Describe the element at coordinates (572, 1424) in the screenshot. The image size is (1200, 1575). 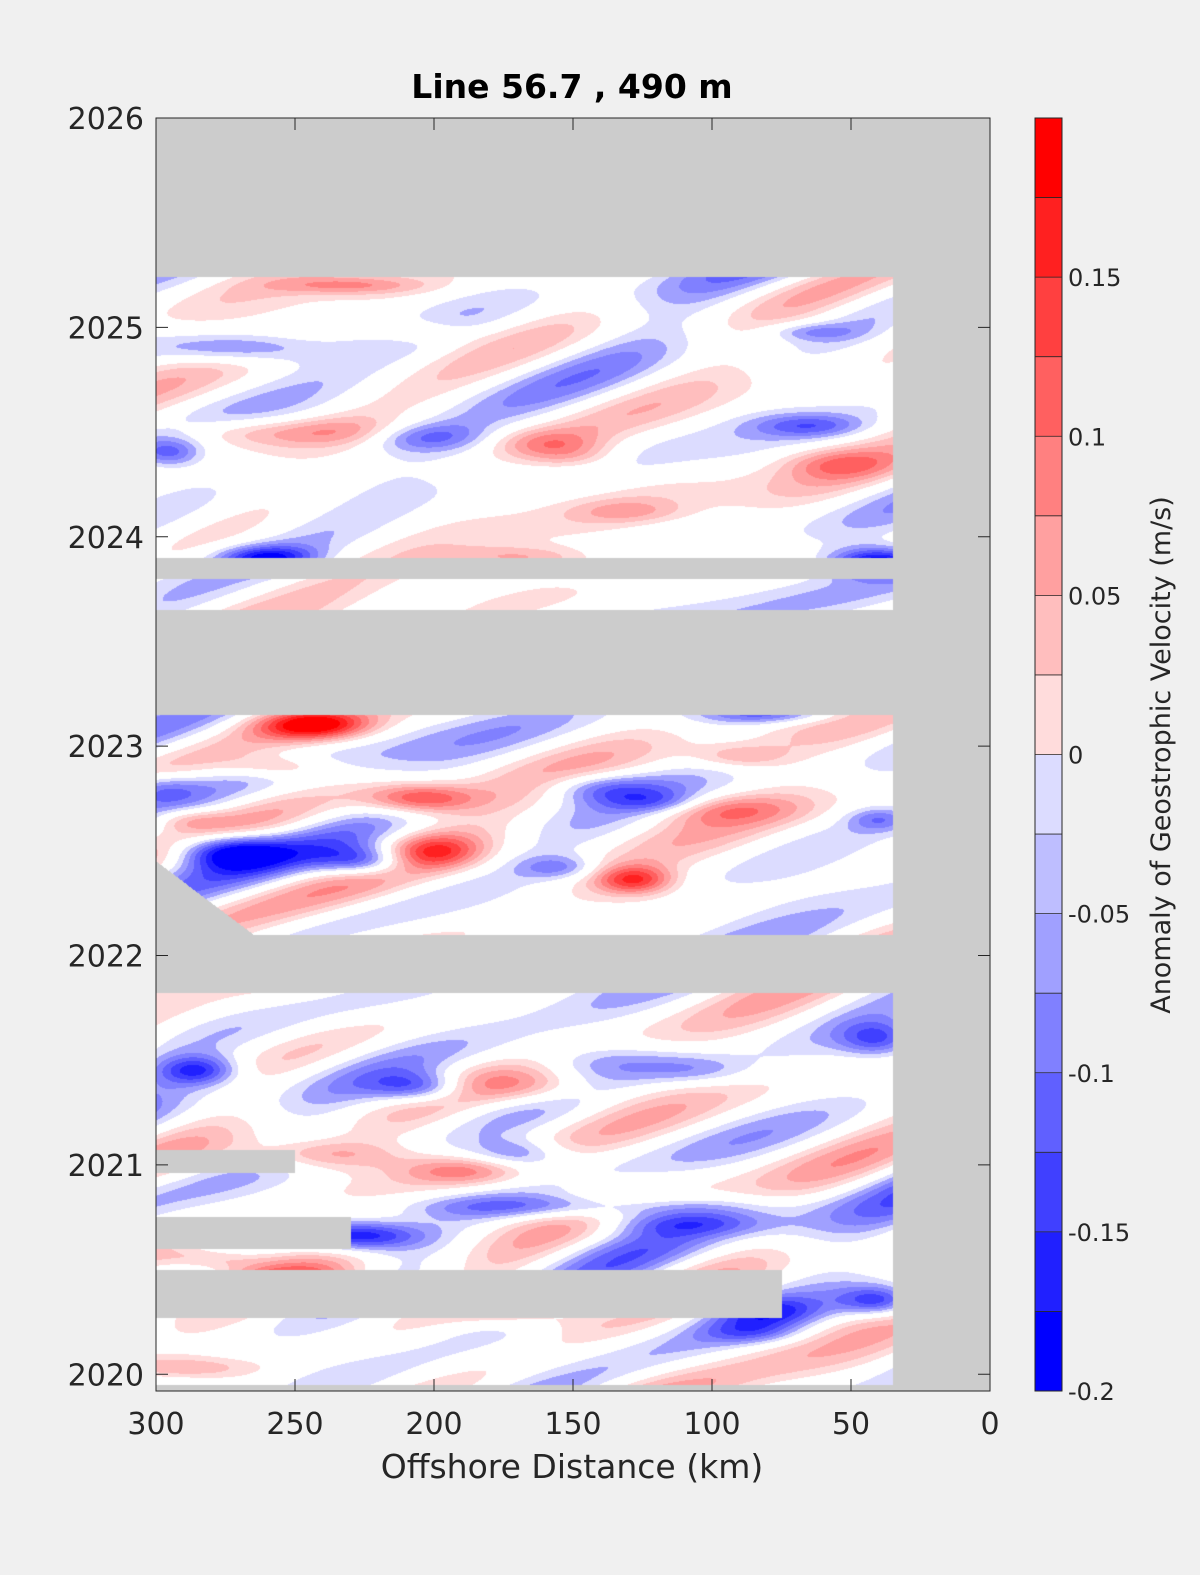
I see `x-tick-label: 150` at that location.